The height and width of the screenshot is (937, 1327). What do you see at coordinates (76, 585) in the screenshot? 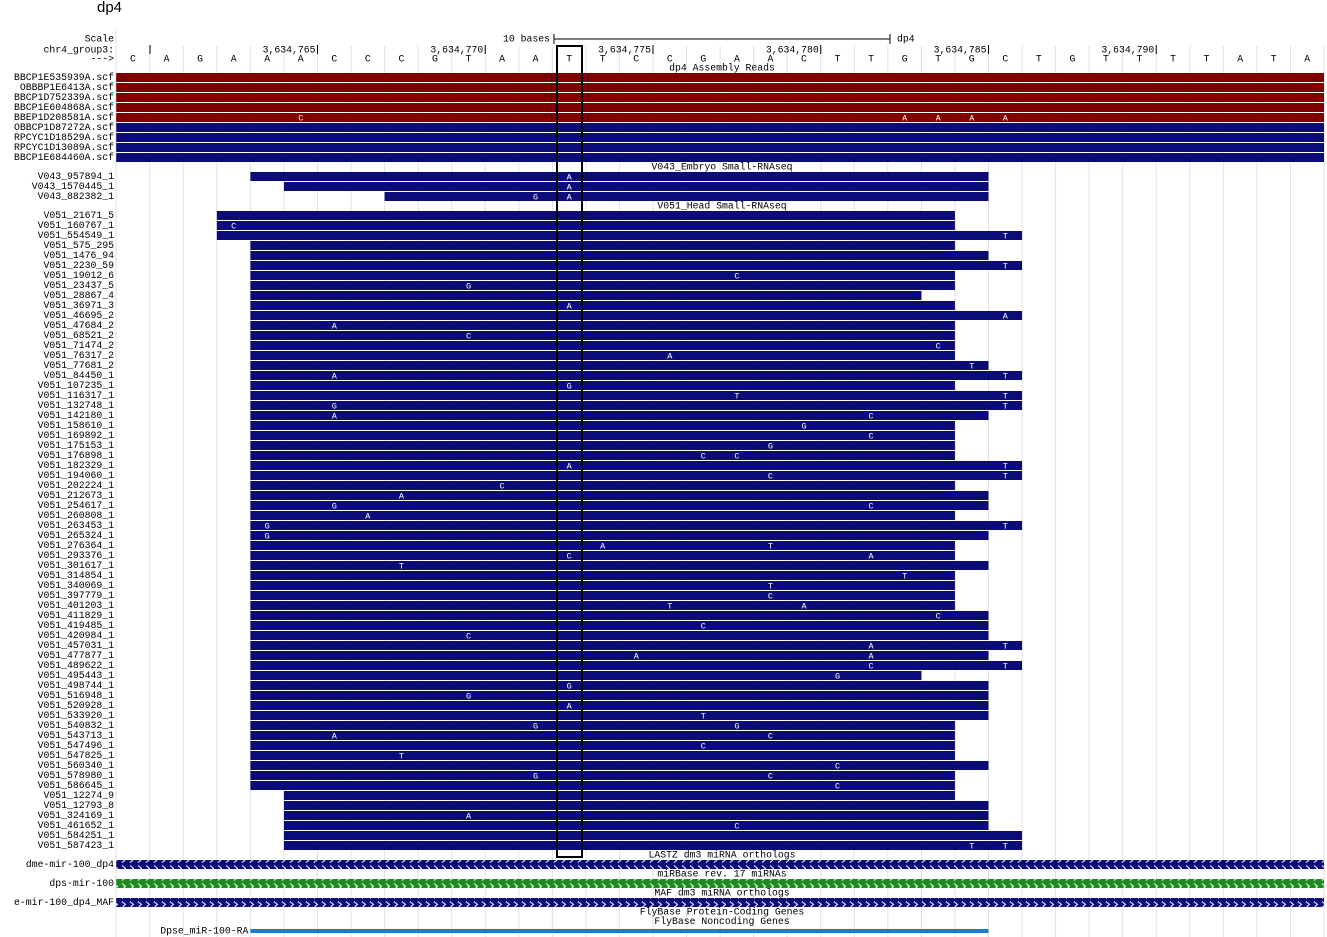
I see `read-label: V051_340069_1` at bounding box center [76, 585].